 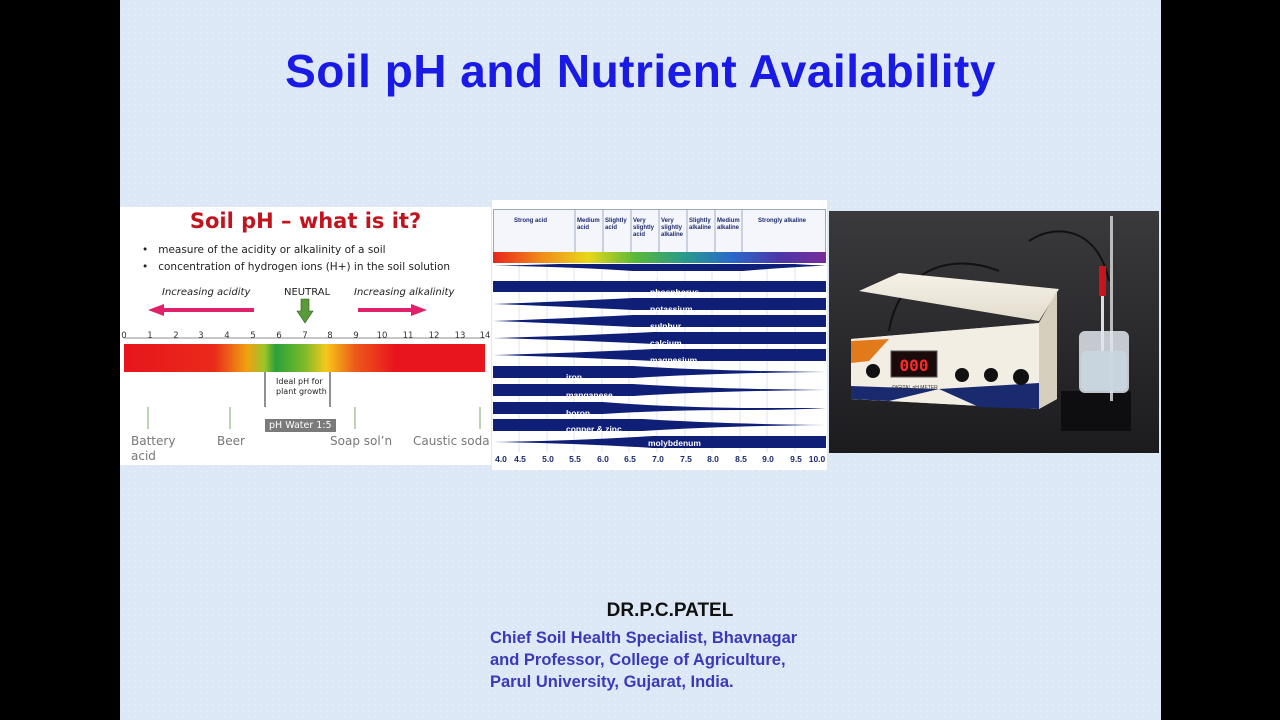 What do you see at coordinates (915, 388) in the screenshot?
I see `meter-label: DIGITAL pH METER` at bounding box center [915, 388].